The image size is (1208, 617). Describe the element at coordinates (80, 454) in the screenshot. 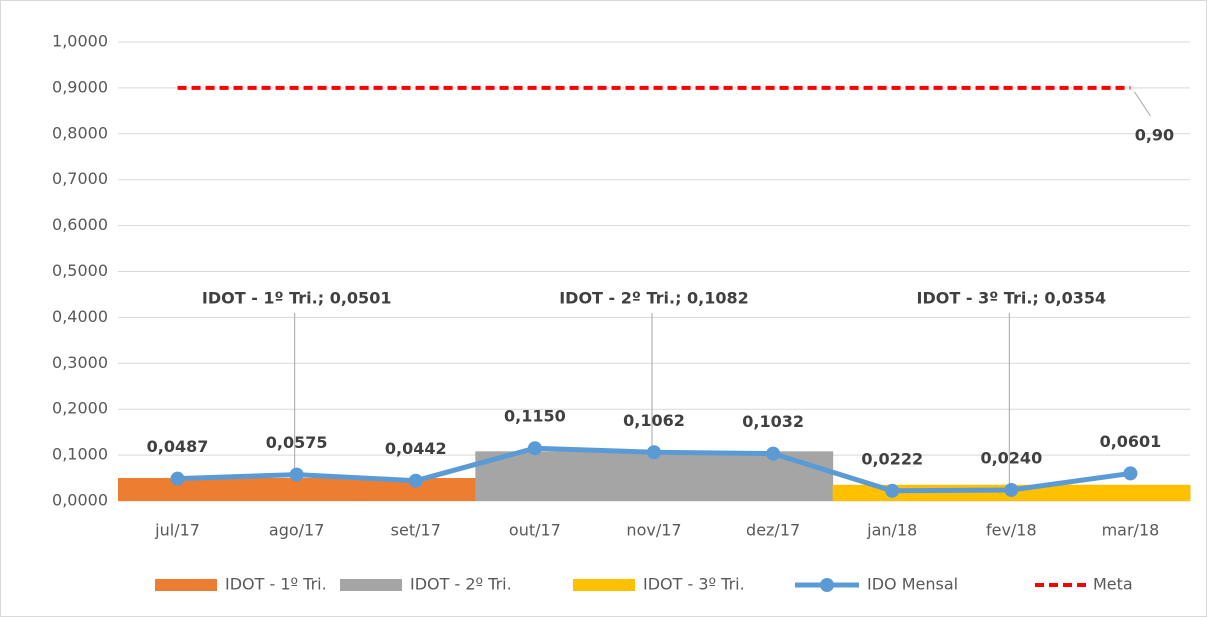

I see `y-tick-label: 0,1000` at that location.